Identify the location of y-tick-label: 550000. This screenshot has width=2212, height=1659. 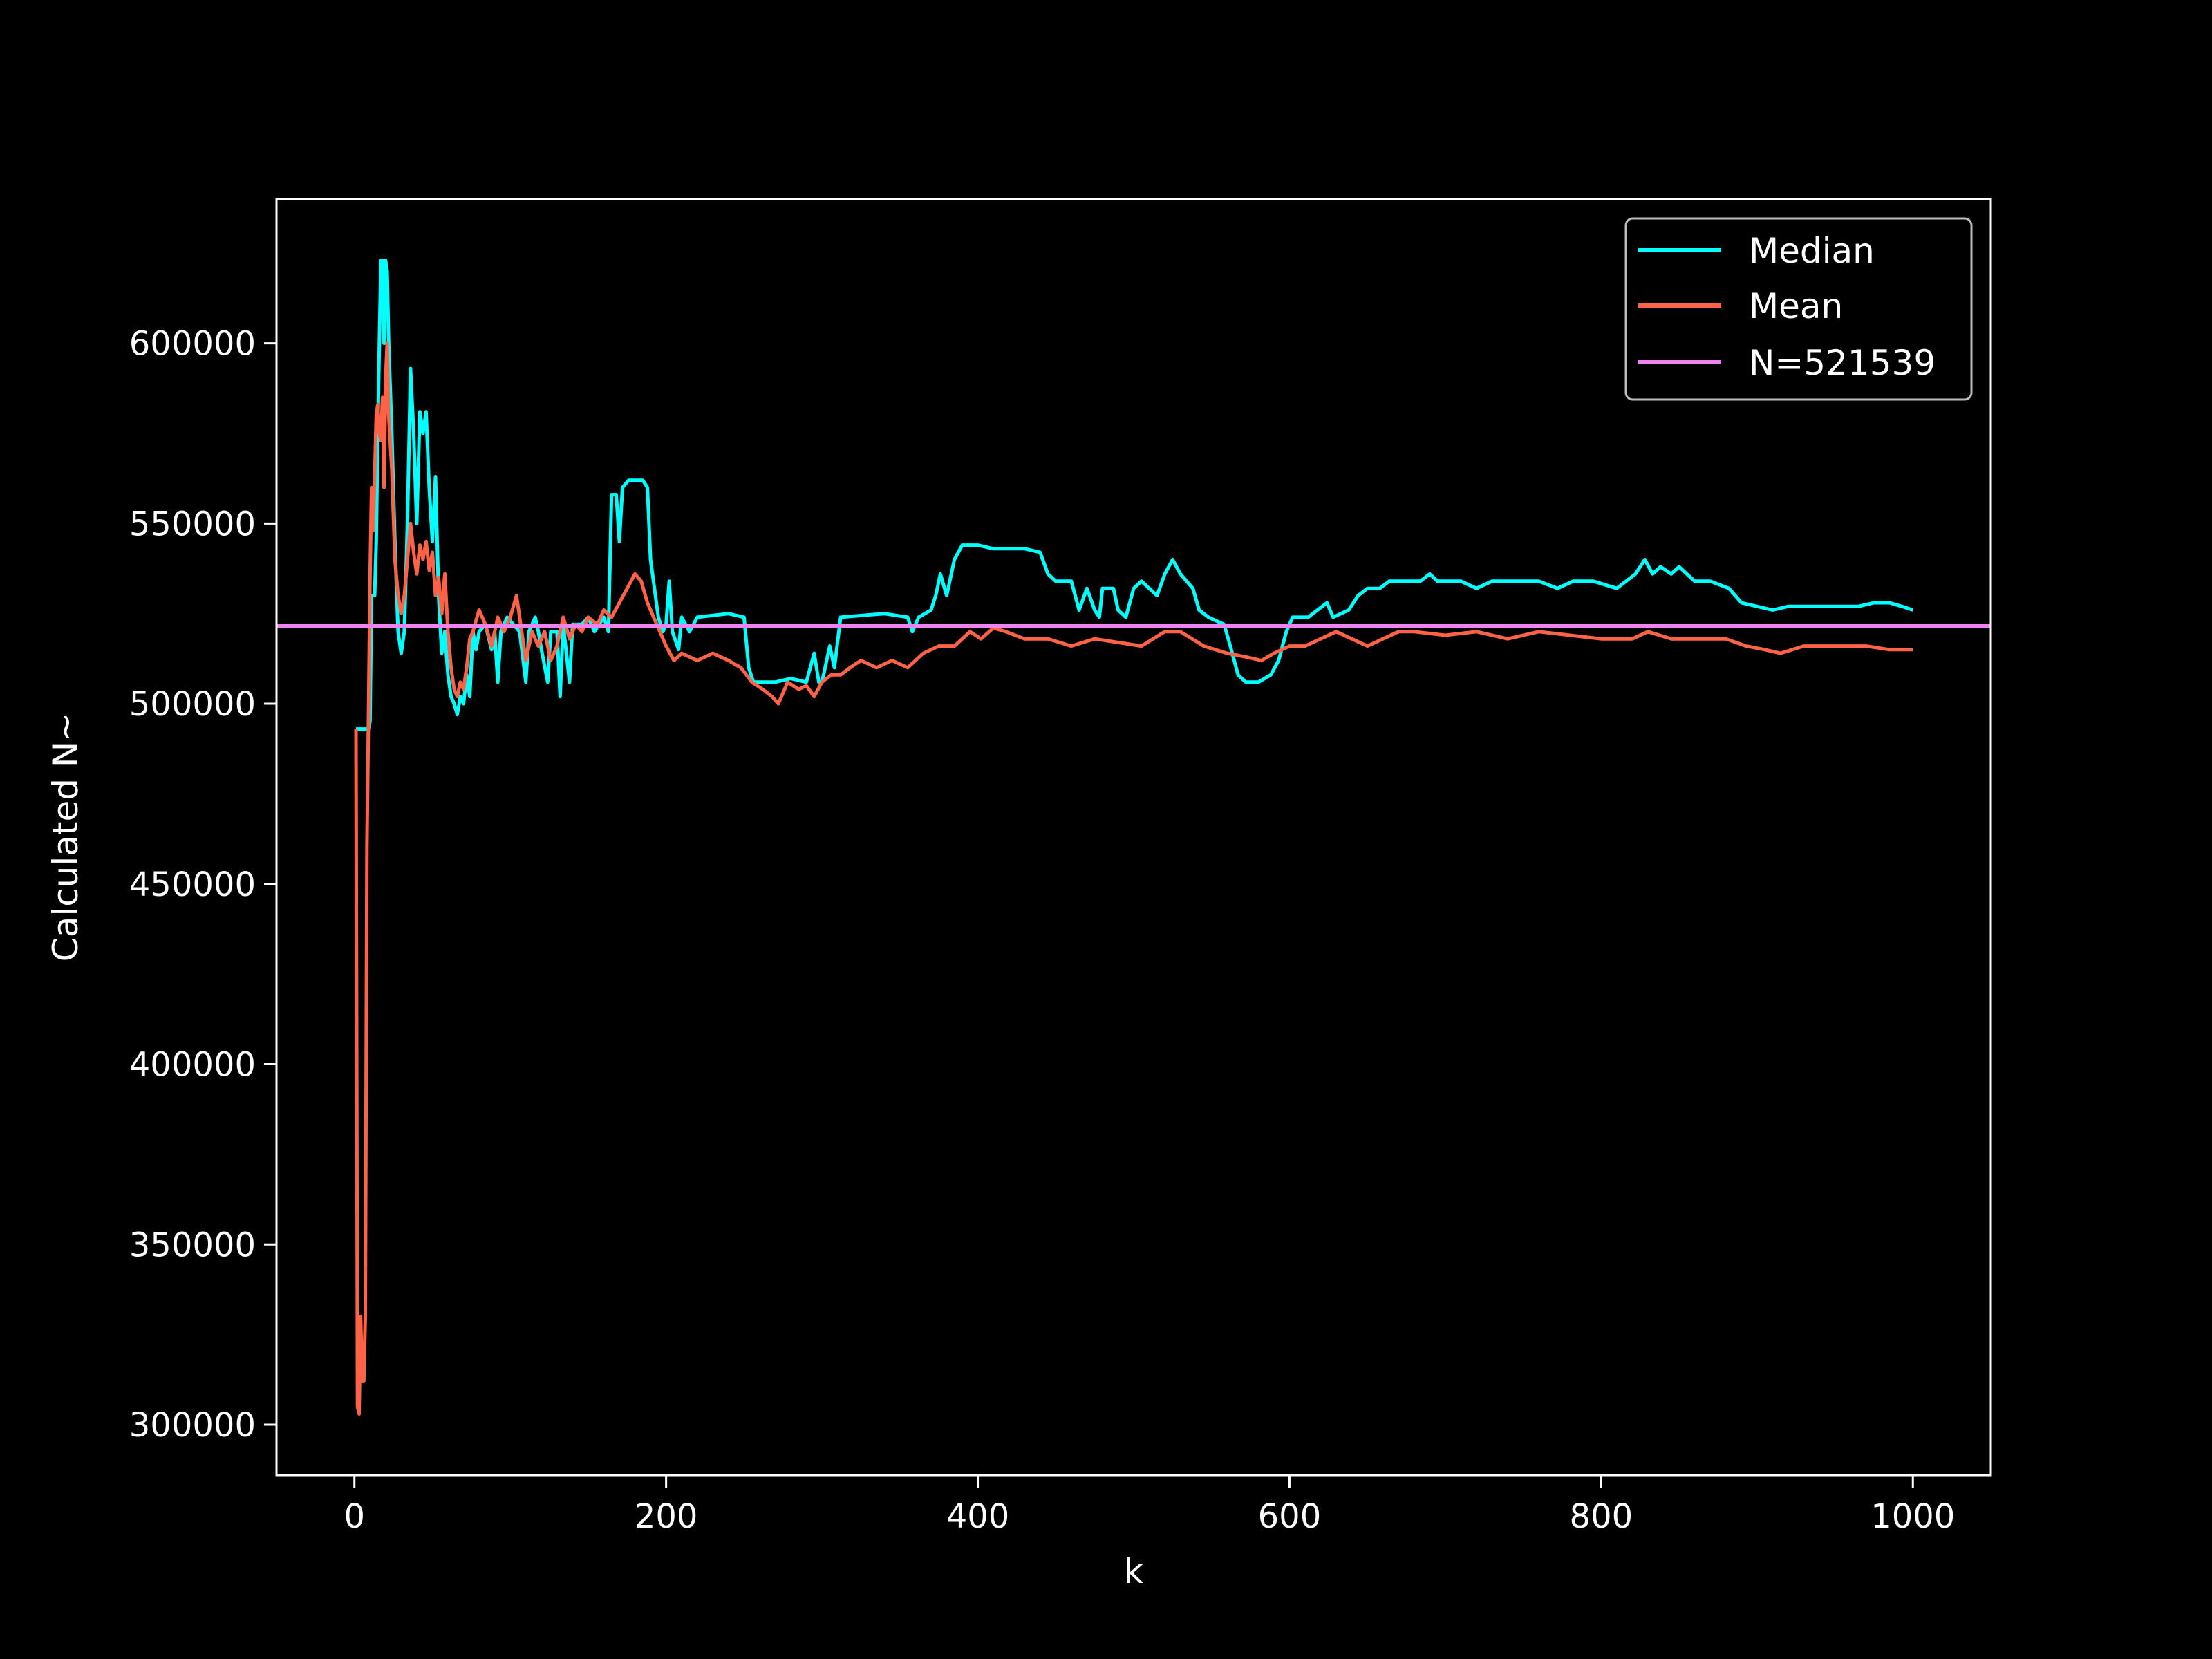
(192, 524).